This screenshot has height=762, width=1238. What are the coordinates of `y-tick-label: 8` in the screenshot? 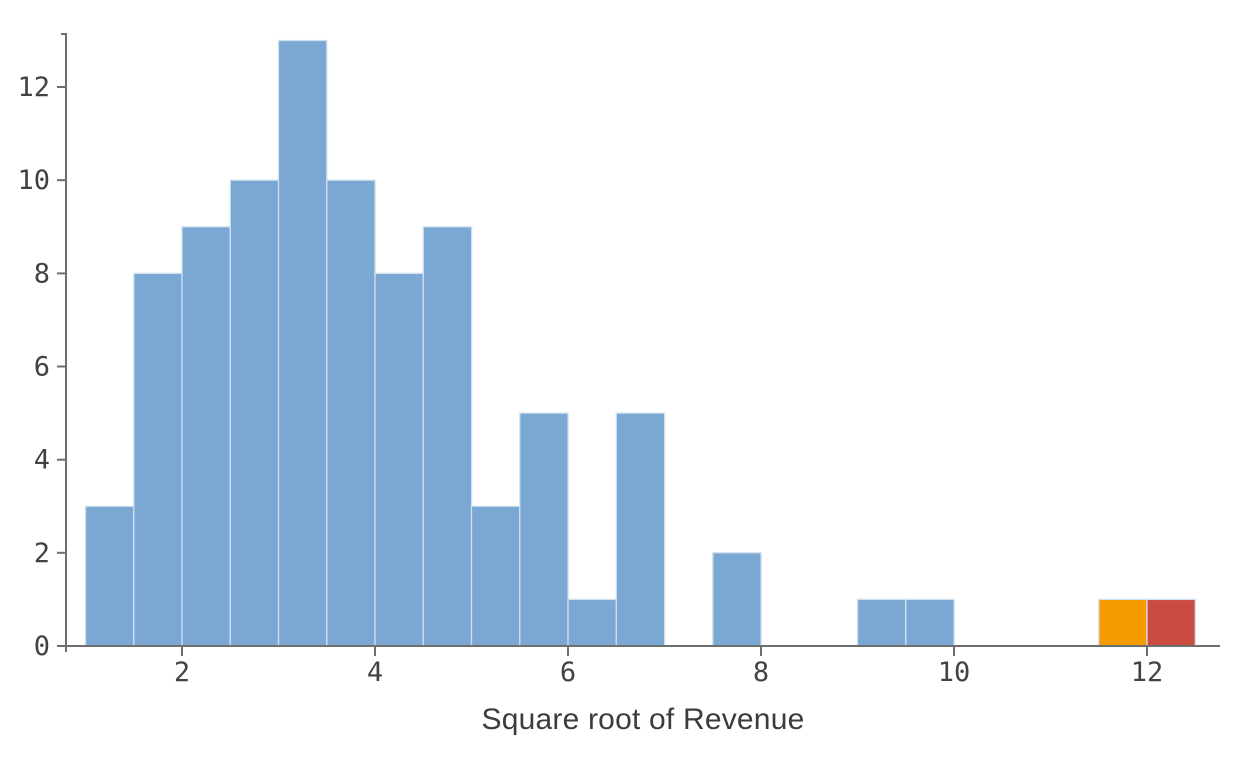 It's located at (42, 273).